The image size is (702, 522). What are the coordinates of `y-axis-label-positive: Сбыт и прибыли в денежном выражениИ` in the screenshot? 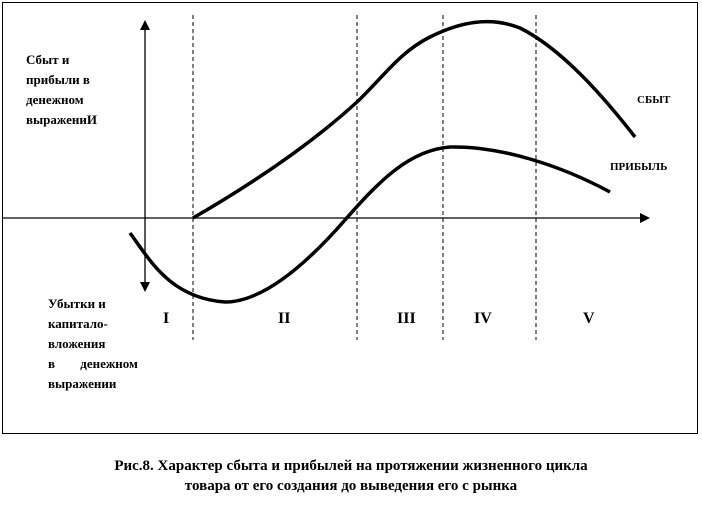 It's located at (62, 89).